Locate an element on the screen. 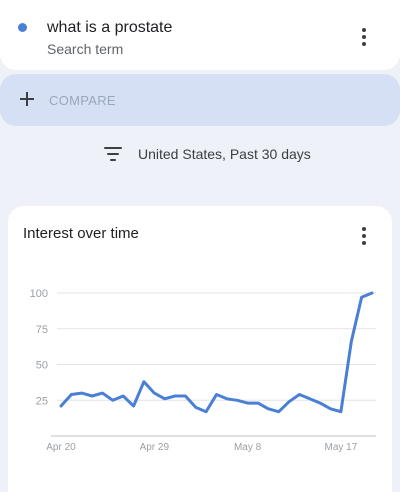 This screenshot has height=492, width=400. x-tick-label: May 17 is located at coordinates (341, 447).